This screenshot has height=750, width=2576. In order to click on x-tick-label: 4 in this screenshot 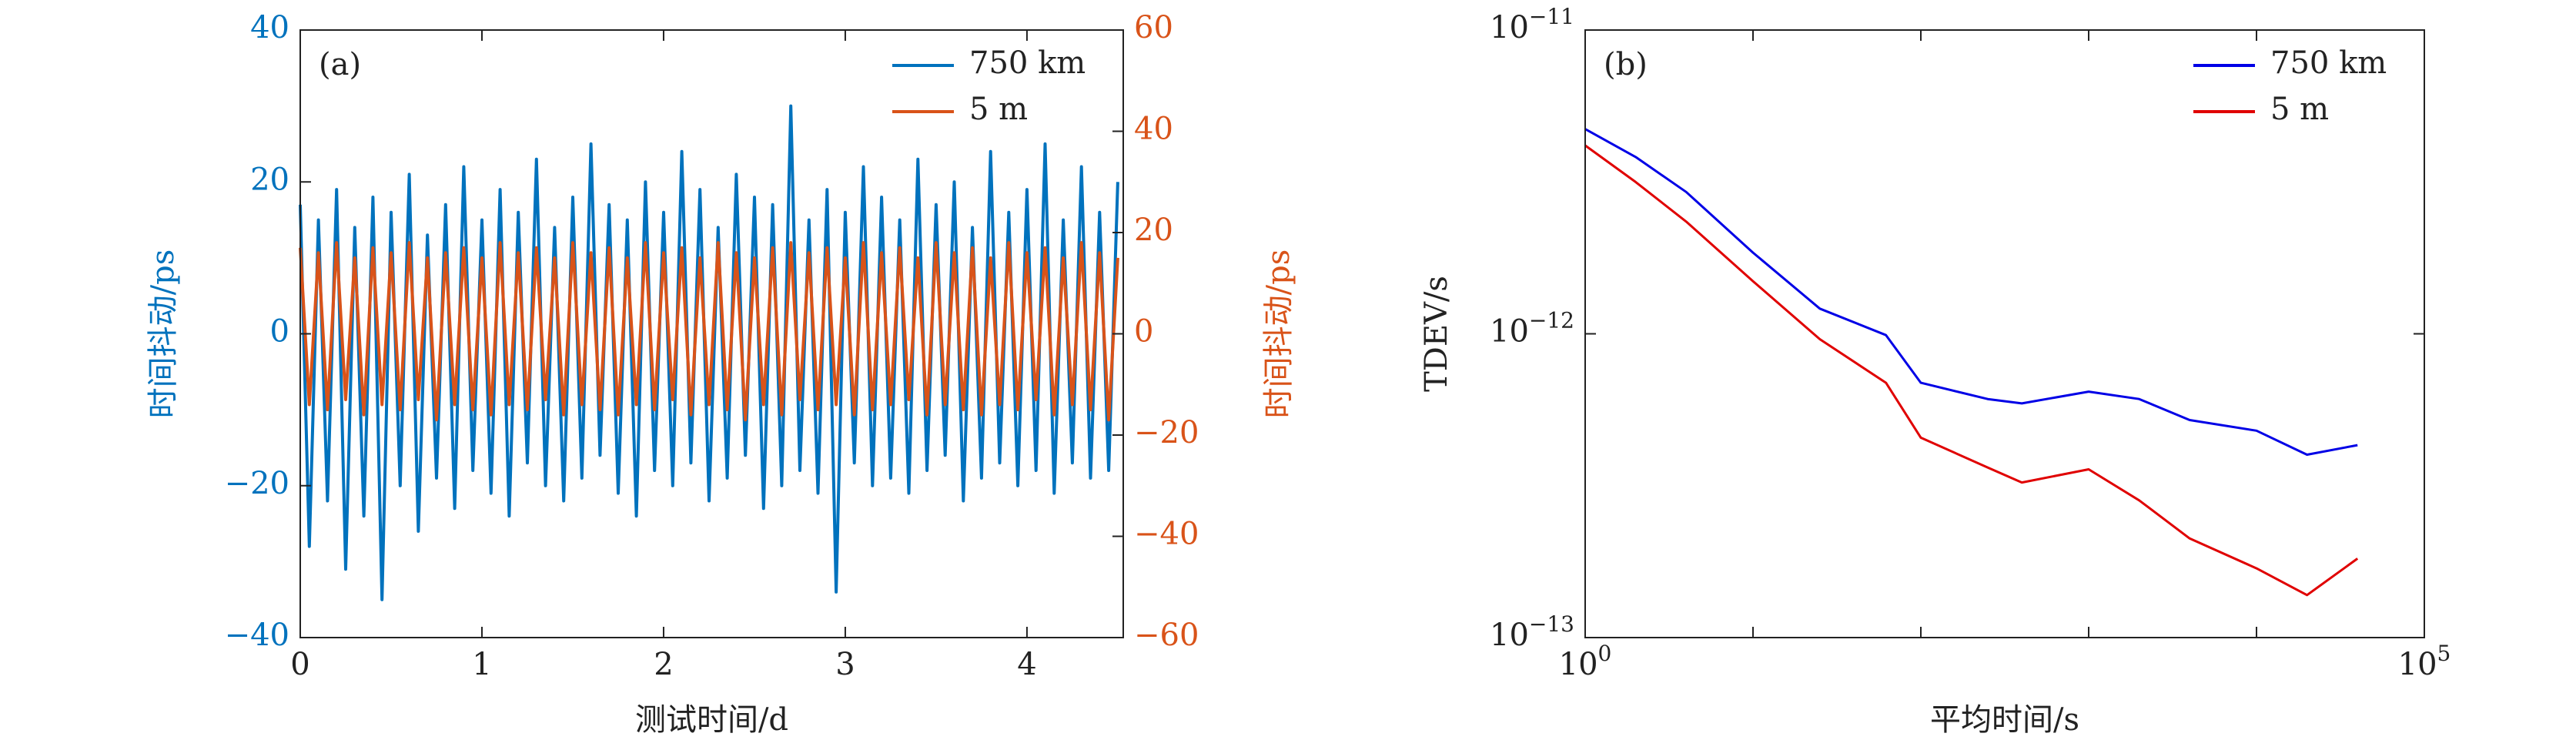, I will do `click(1027, 664)`.